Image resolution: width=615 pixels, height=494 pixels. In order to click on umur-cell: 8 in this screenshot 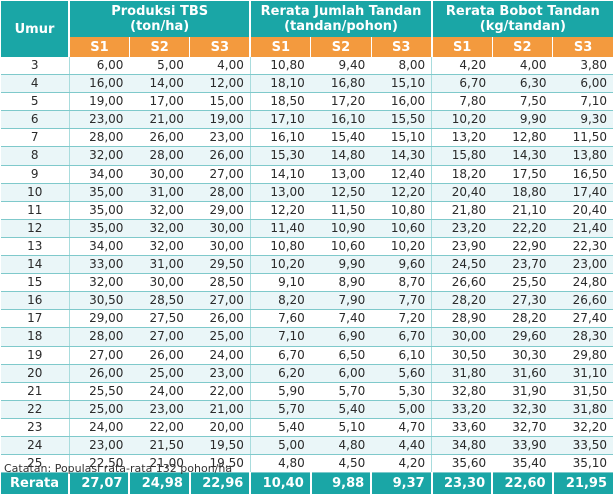, I will do `click(35, 156)`.